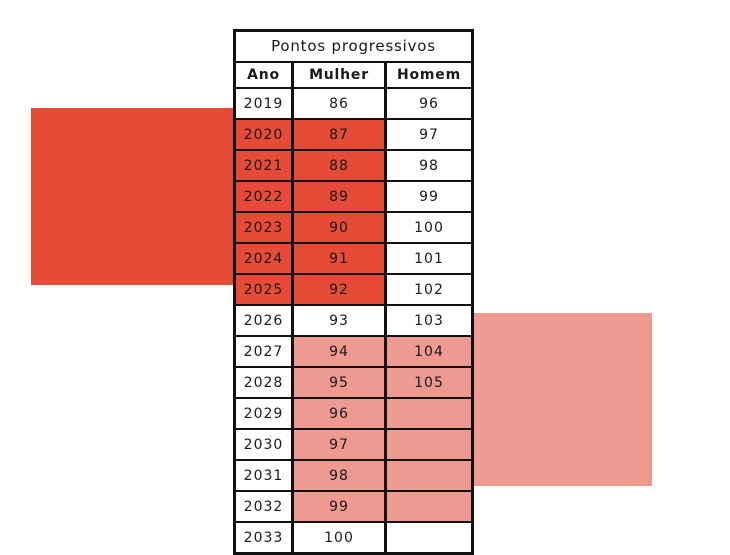 This screenshot has width=730, height=555. What do you see at coordinates (429, 227) in the screenshot?
I see `cell-homem: 100` at bounding box center [429, 227].